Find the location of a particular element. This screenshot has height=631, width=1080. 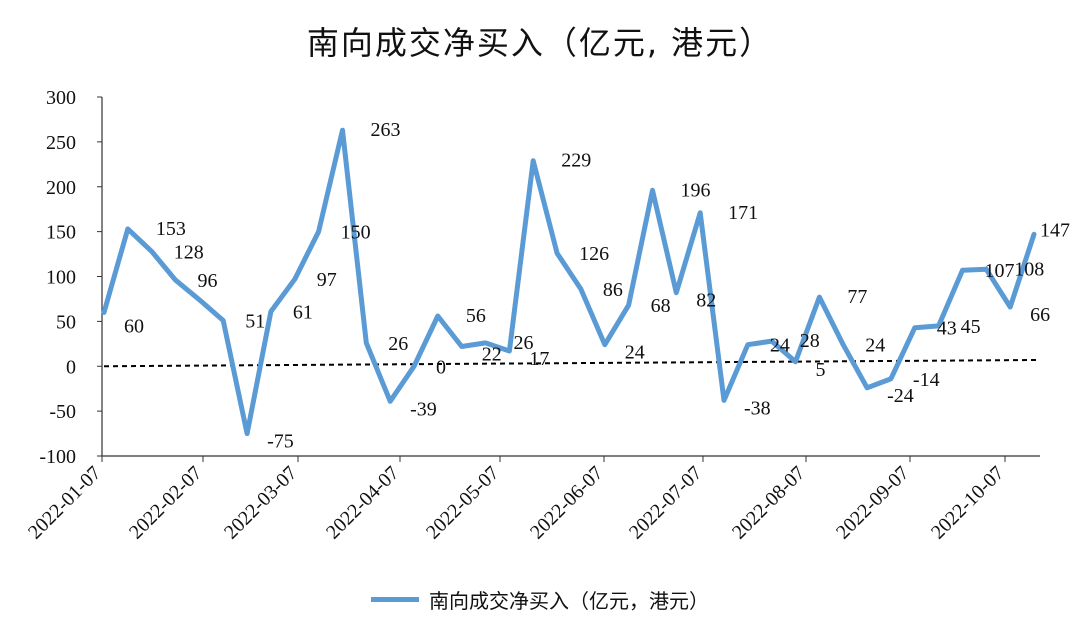

x-tick-label: 2022-05-07 is located at coordinates (463, 503).